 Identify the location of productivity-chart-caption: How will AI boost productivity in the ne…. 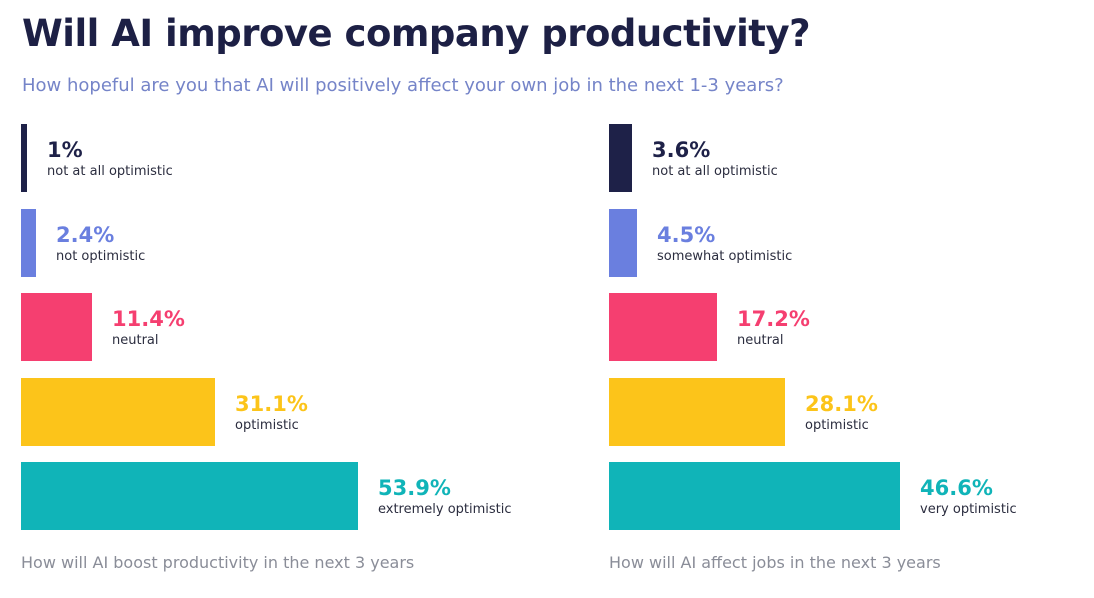
(218, 562).